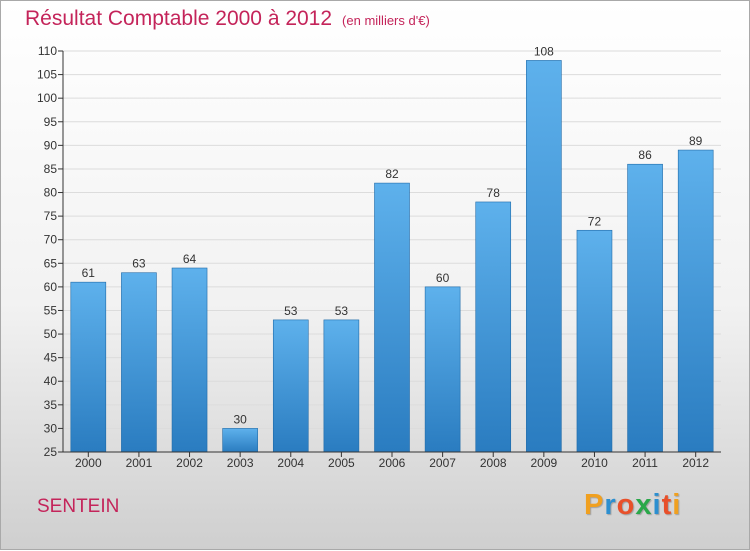 The height and width of the screenshot is (551, 750). I want to click on data-label: 64, so click(190, 259).